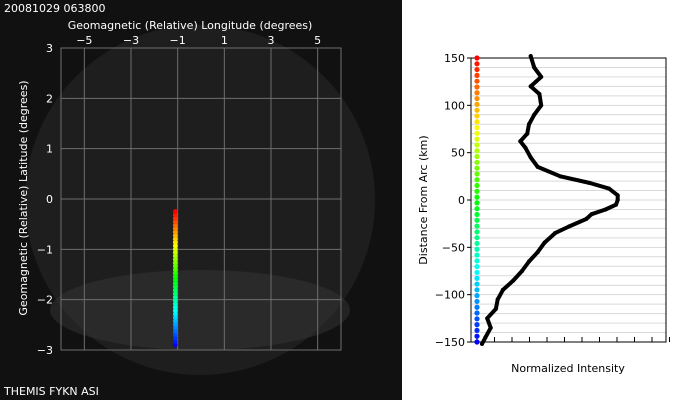 The height and width of the screenshot is (405, 700). I want to click on sky-chart-x-tick-label: 3, so click(271, 40).